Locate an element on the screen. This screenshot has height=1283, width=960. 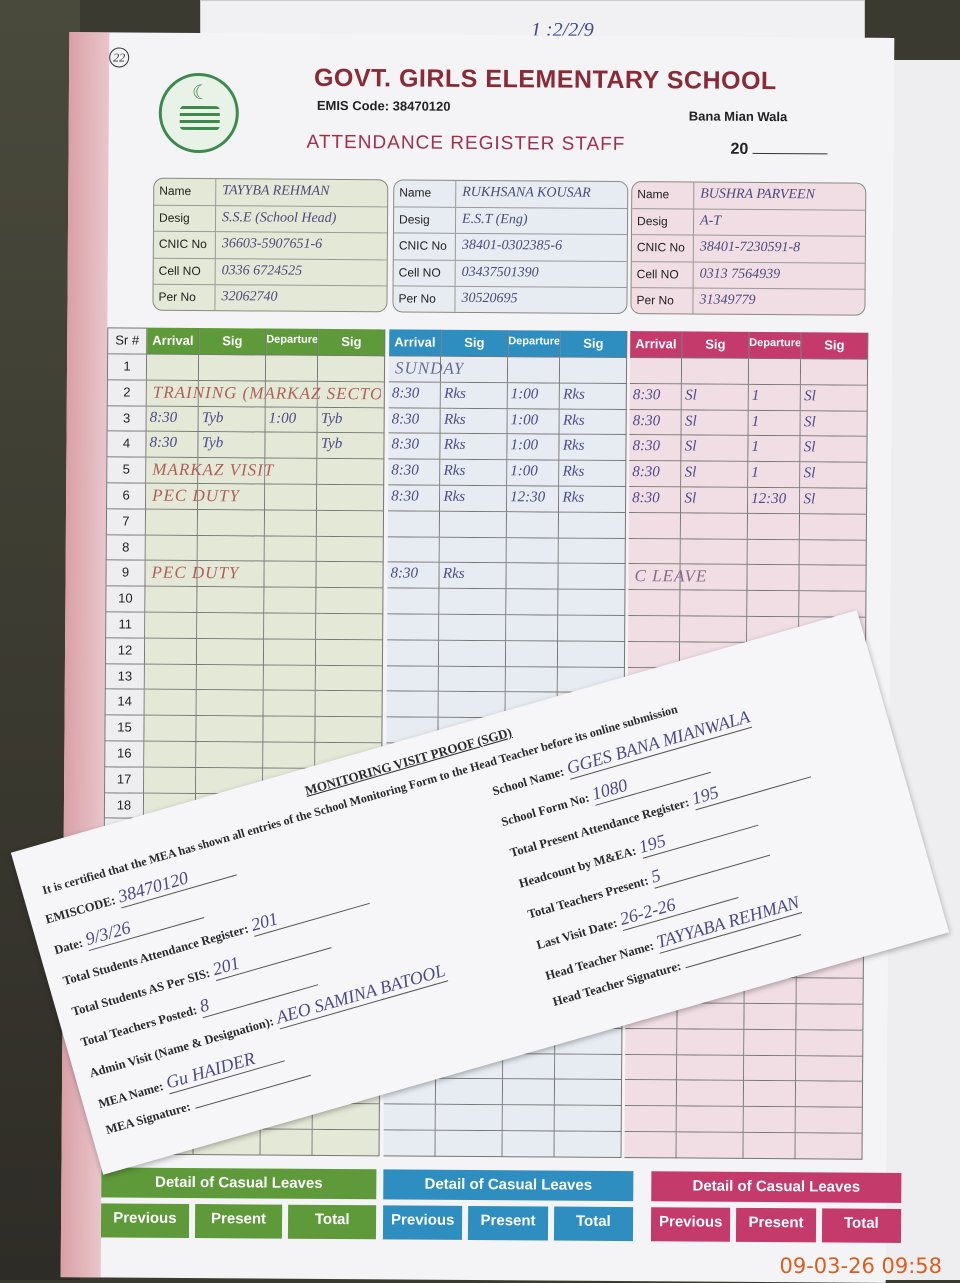
staff-info-row: CNIC No 36603-5907651-6 is located at coordinates (270, 245).